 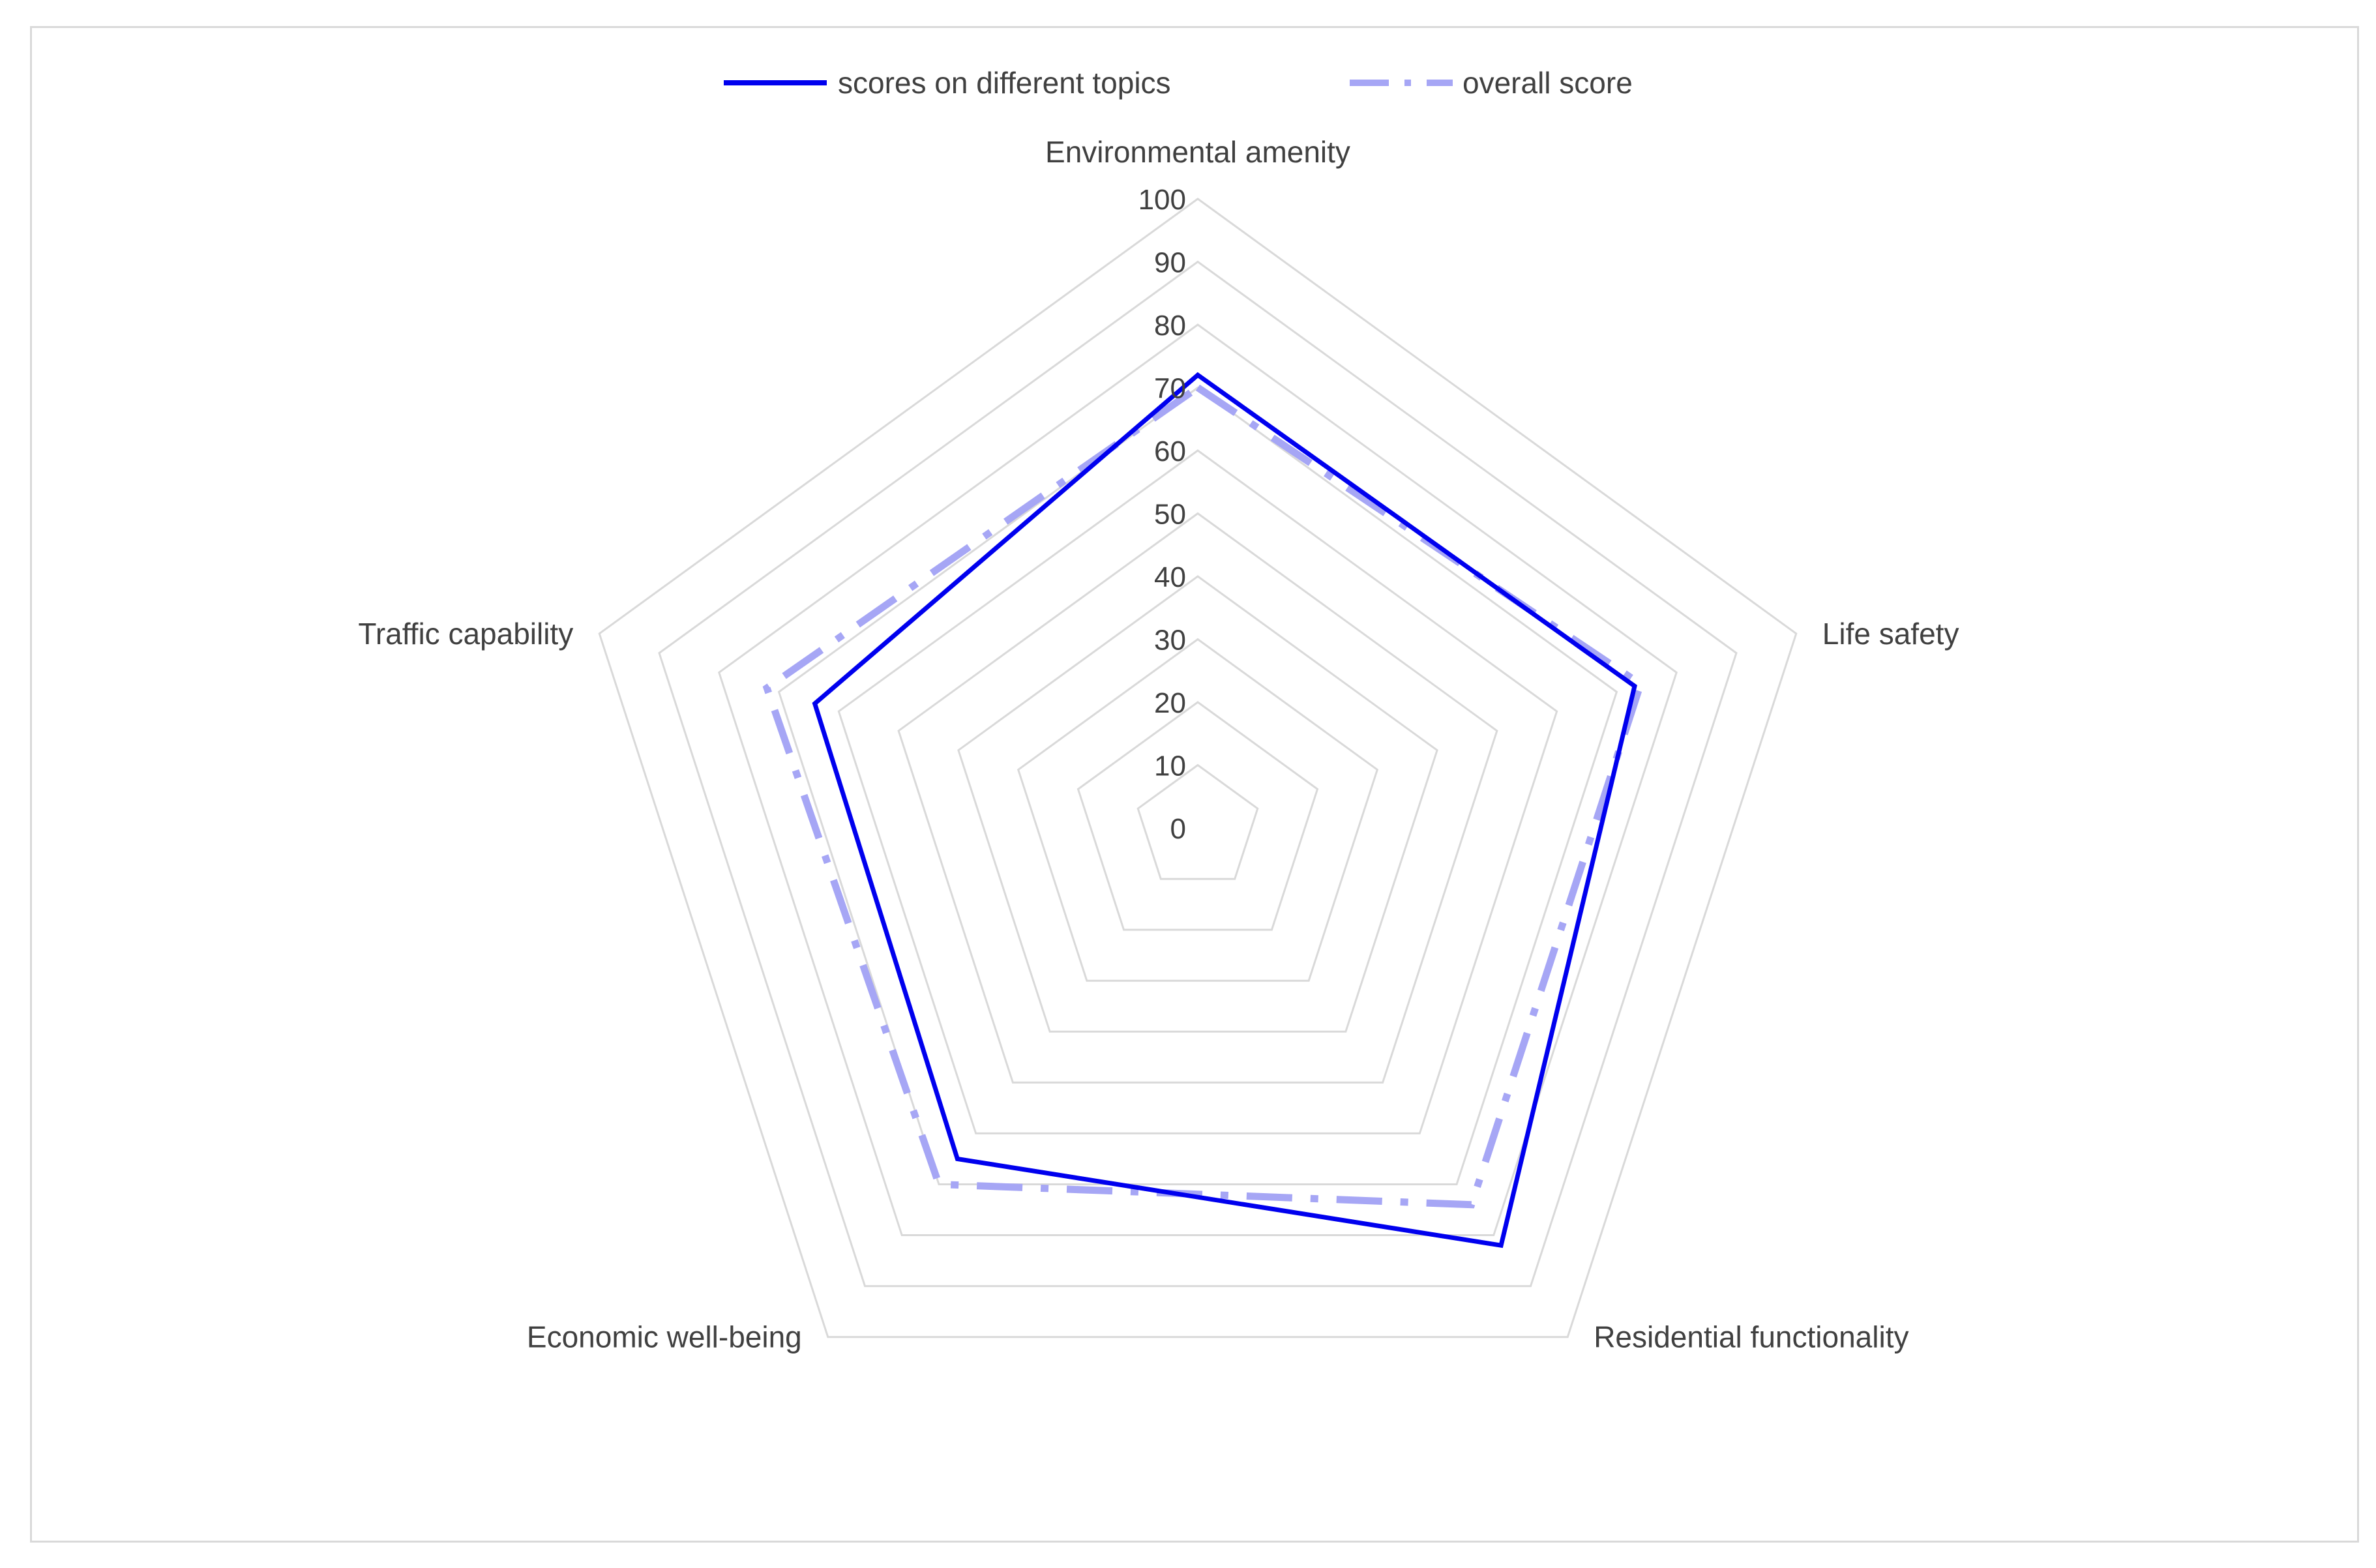 I want to click on legend-label-scores: scores on different topics, so click(x=1005, y=83).